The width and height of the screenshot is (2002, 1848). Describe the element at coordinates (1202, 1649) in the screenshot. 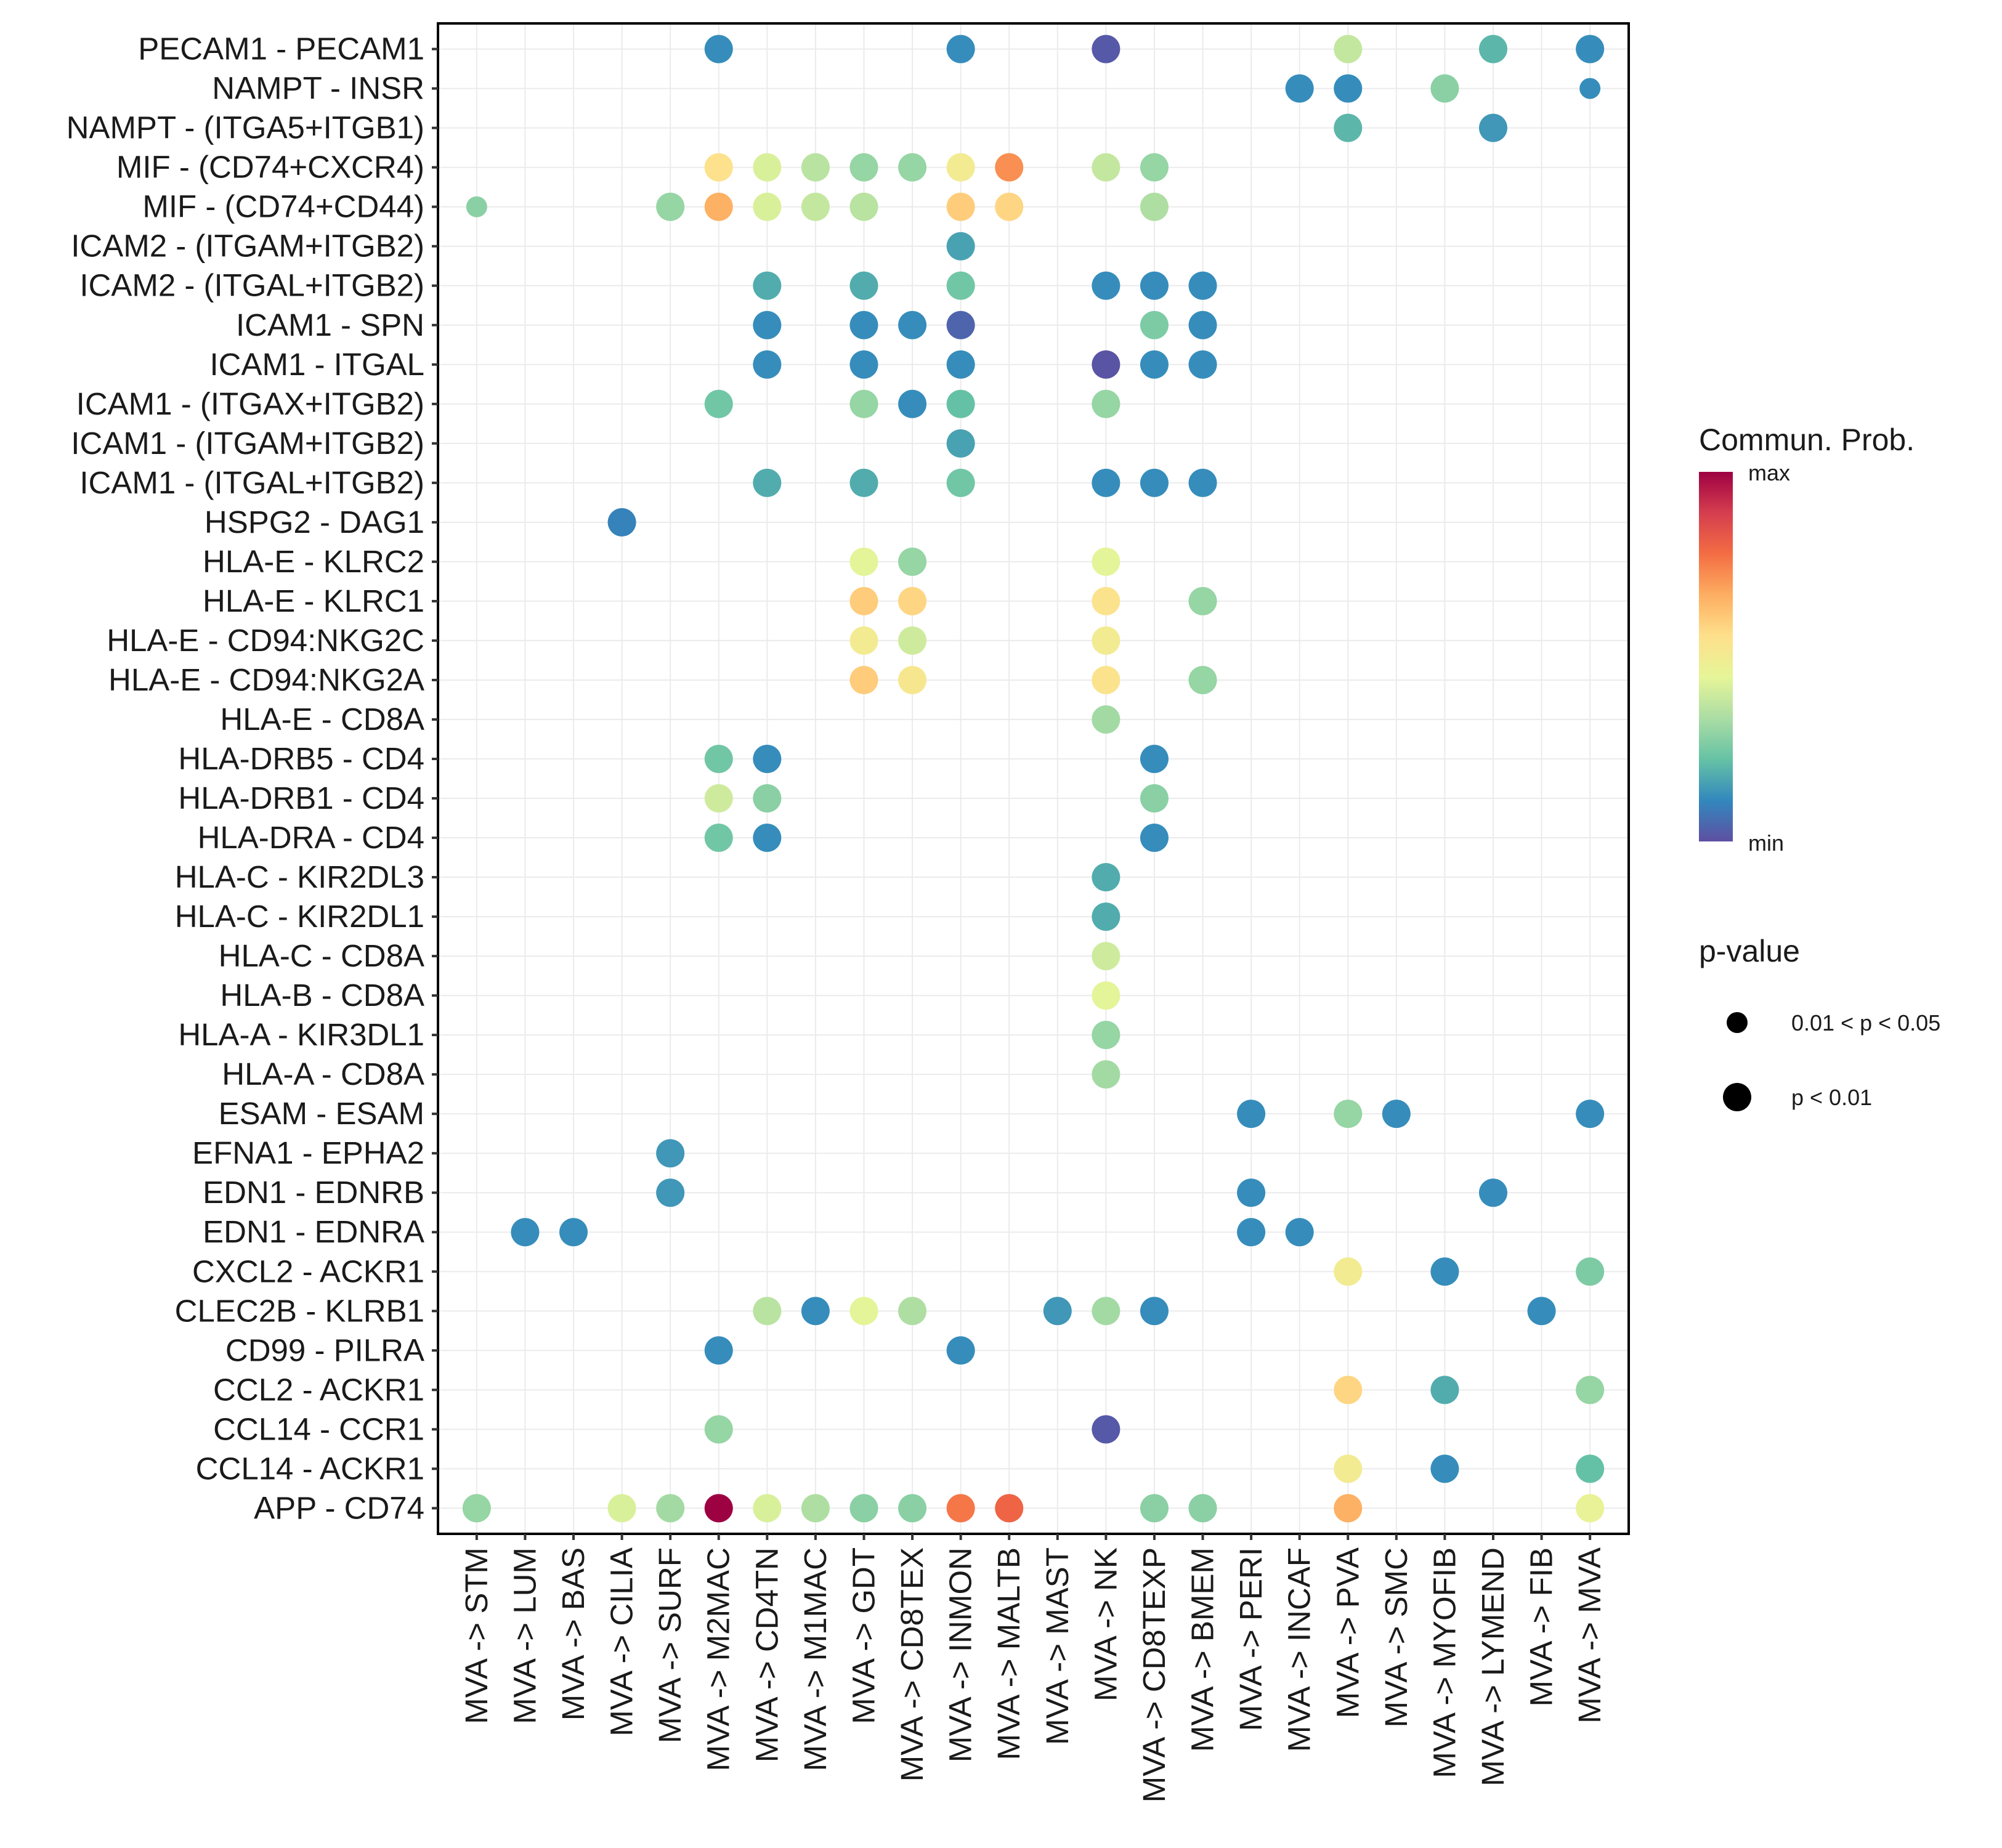

I see `x-tick-label: MVA -> BMEM` at that location.